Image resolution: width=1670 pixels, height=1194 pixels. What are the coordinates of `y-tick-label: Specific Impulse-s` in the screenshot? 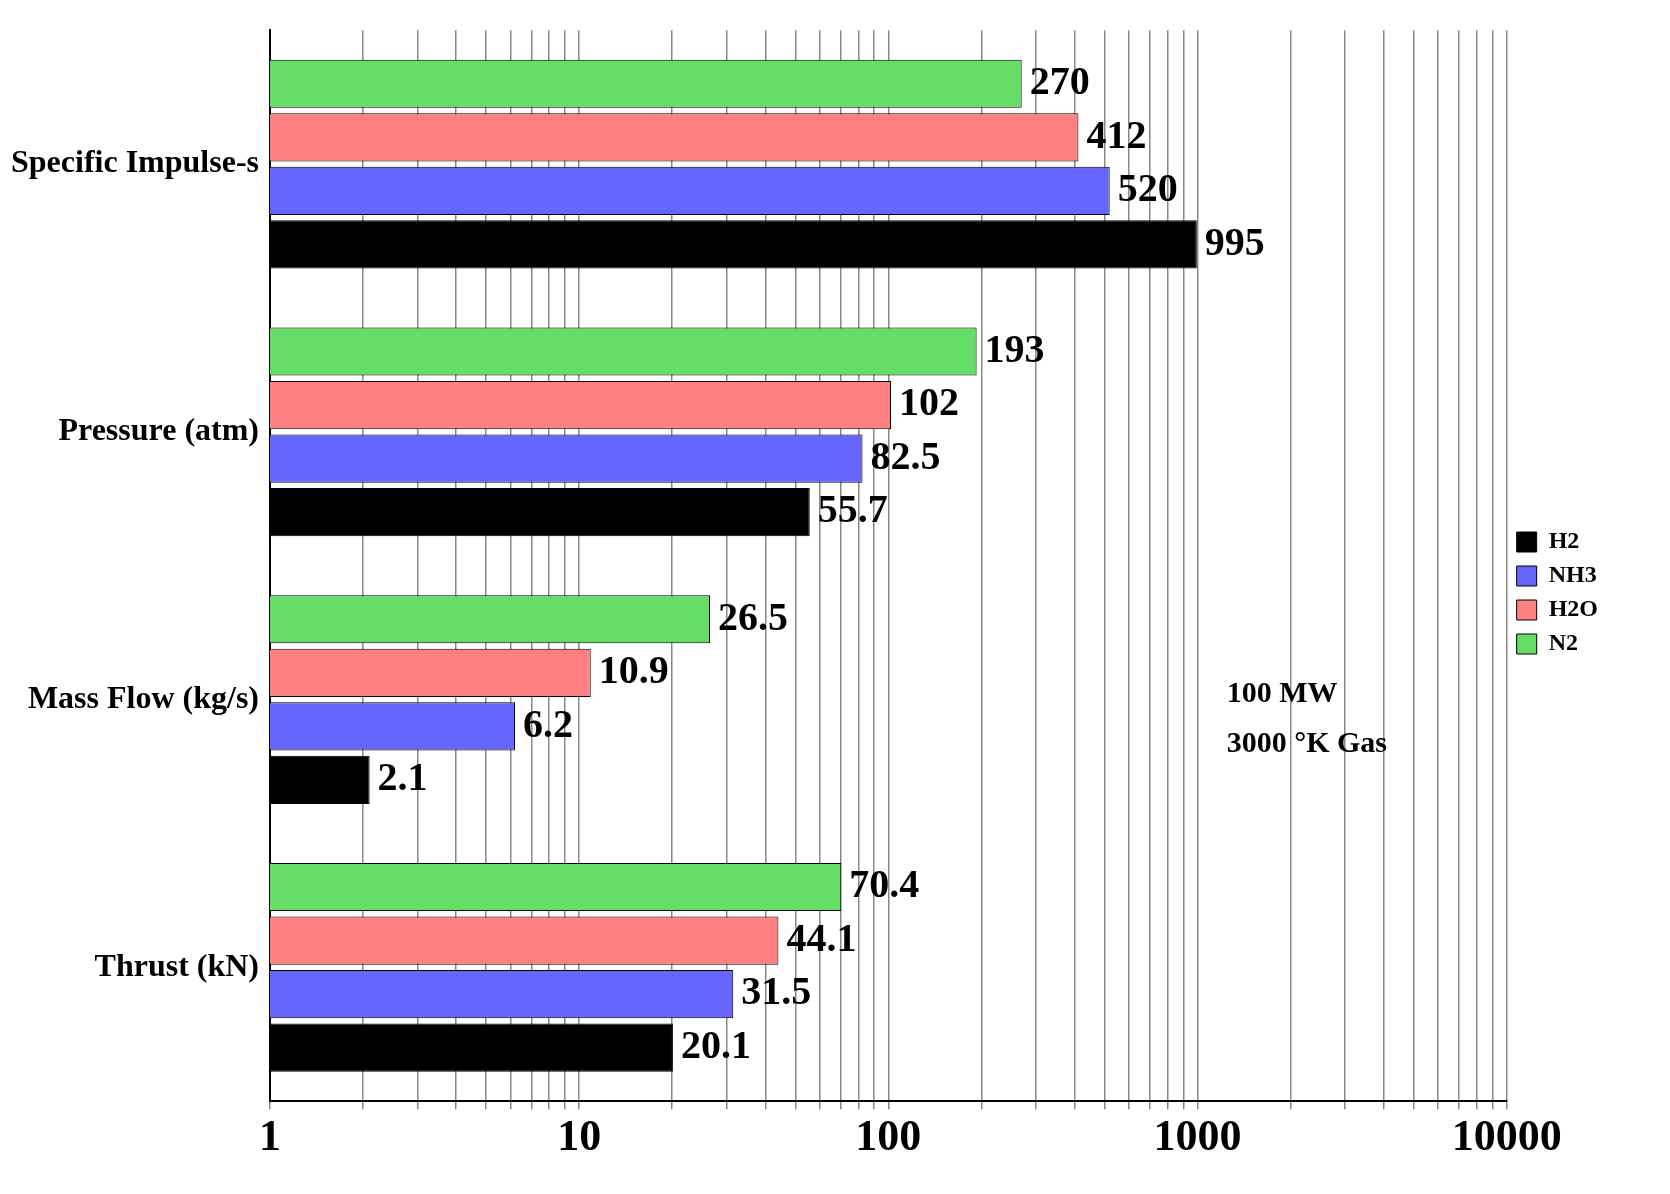 It's located at (135, 161).